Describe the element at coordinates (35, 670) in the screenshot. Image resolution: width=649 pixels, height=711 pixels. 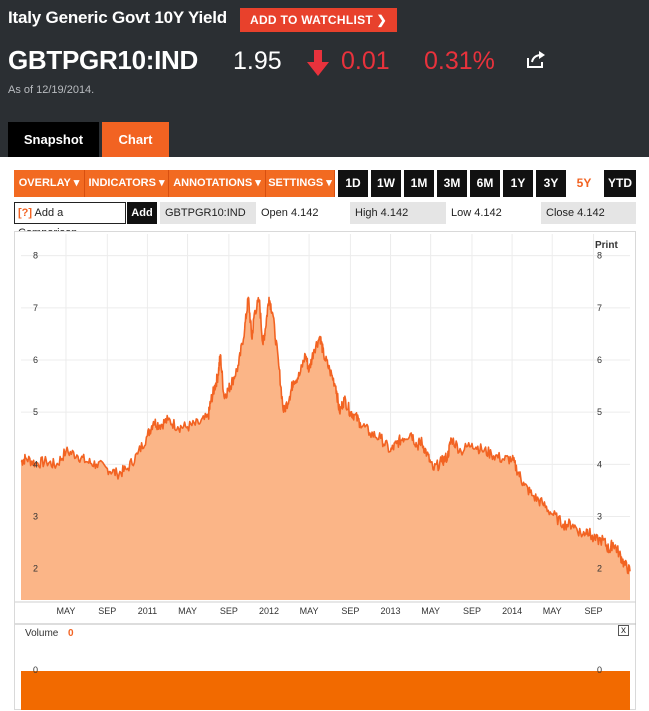
I see `volume-axis-left-label: 0` at that location.